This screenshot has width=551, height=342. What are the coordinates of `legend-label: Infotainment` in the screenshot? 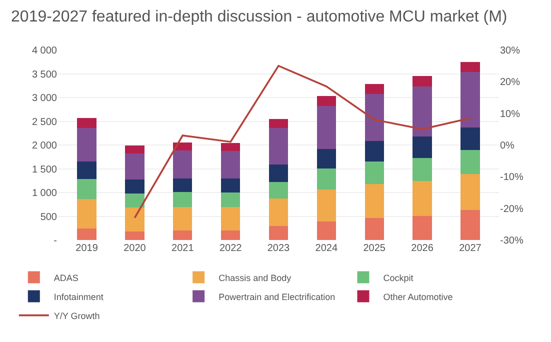 It's located at (79, 297).